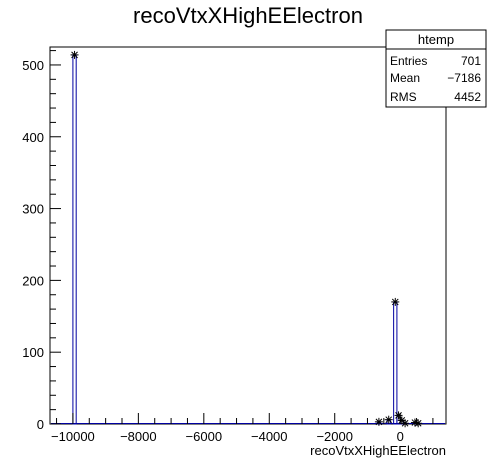 The image size is (496, 472). Describe the element at coordinates (471, 61) in the screenshot. I see `stats-entries-value: 701` at that location.